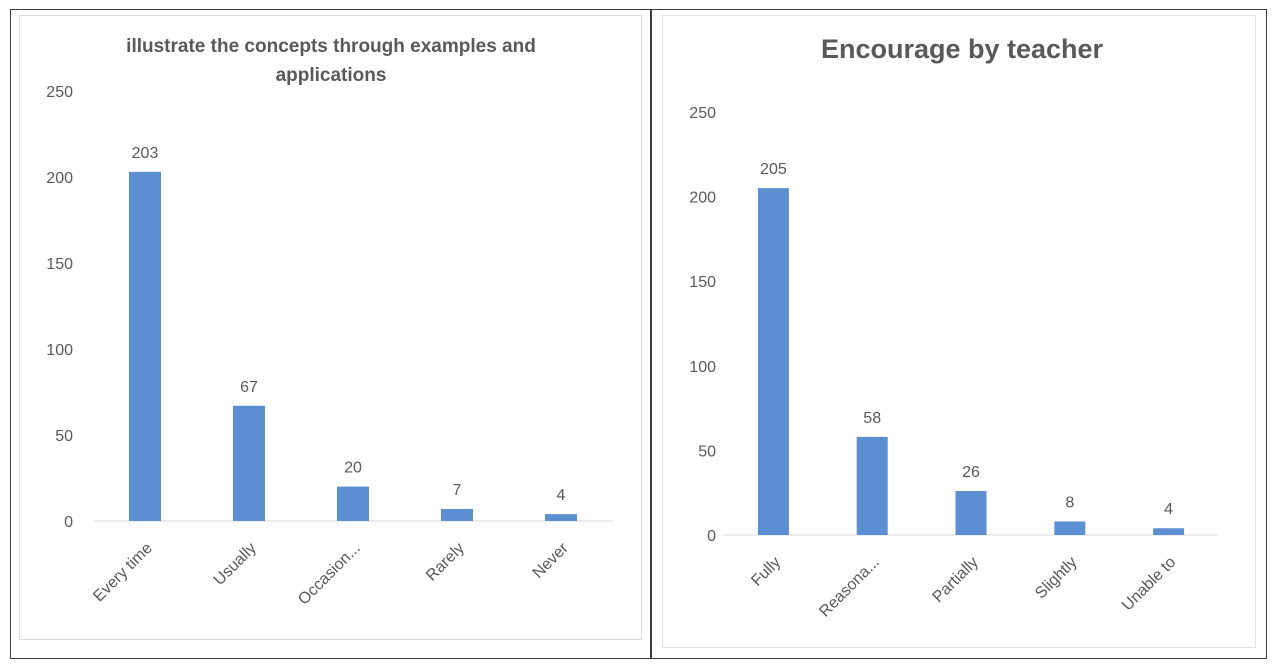 This screenshot has height=665, width=1274. What do you see at coordinates (235, 564) in the screenshot?
I see `x-tick-label: Usually` at bounding box center [235, 564].